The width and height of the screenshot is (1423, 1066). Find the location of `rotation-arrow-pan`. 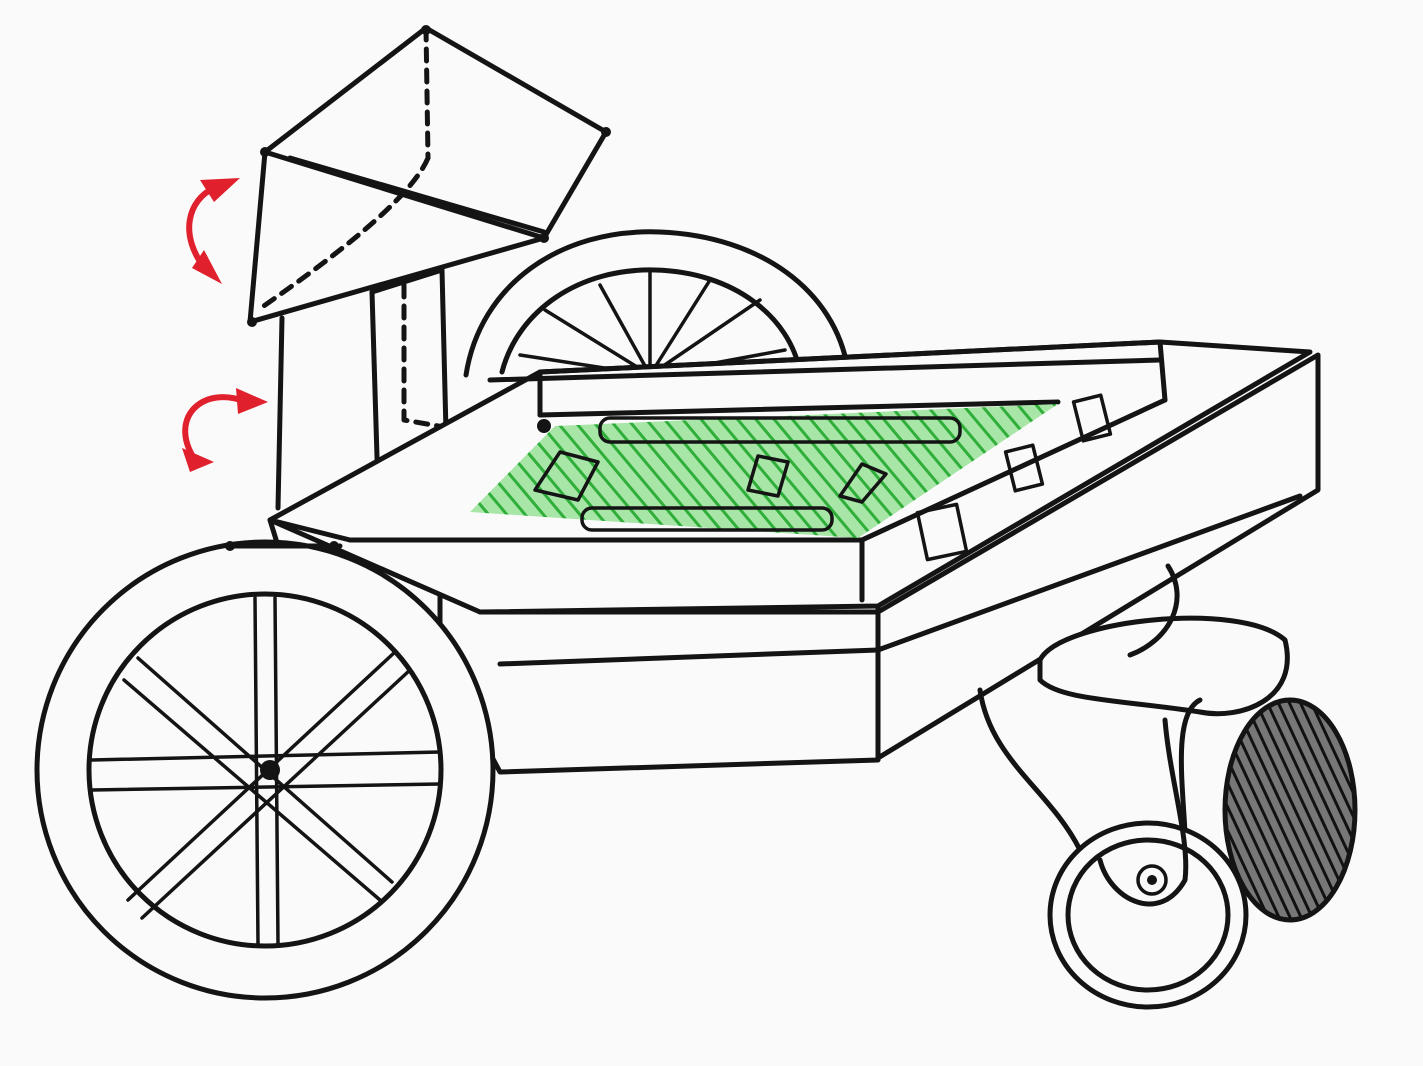

rotation-arrow-pan is located at coordinates (225, 430).